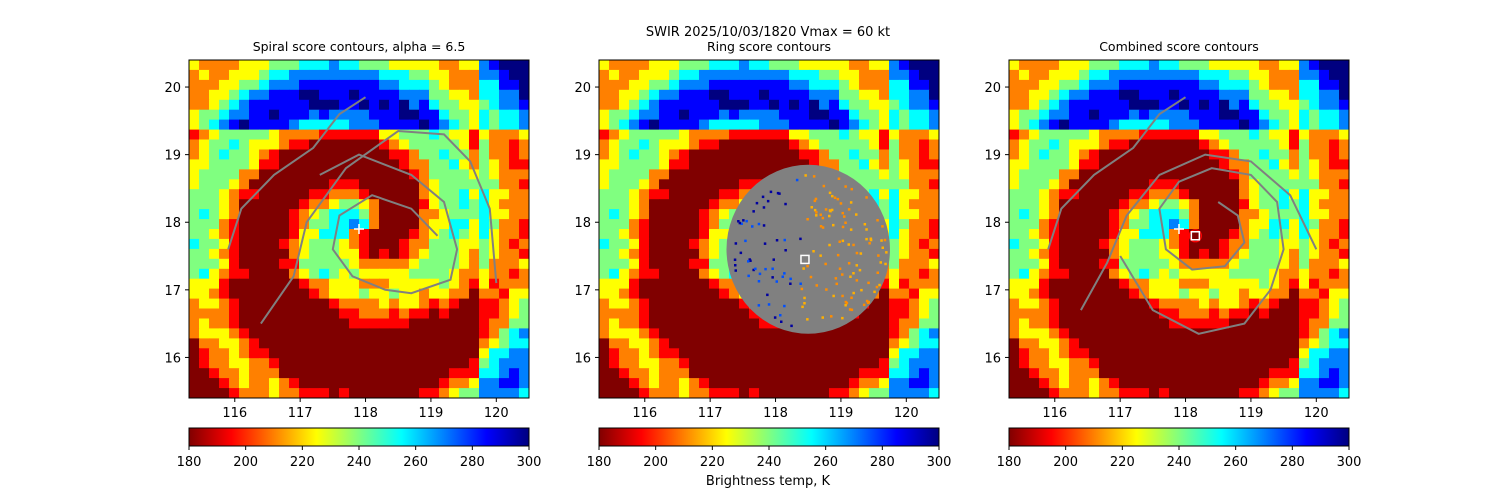 Image resolution: width=1500 pixels, height=504 pixels. What do you see at coordinates (768, 32) in the screenshot?
I see `figure-suptitle: SWIR 2025/10/03/1820 Vmax = 60 kt` at bounding box center [768, 32].